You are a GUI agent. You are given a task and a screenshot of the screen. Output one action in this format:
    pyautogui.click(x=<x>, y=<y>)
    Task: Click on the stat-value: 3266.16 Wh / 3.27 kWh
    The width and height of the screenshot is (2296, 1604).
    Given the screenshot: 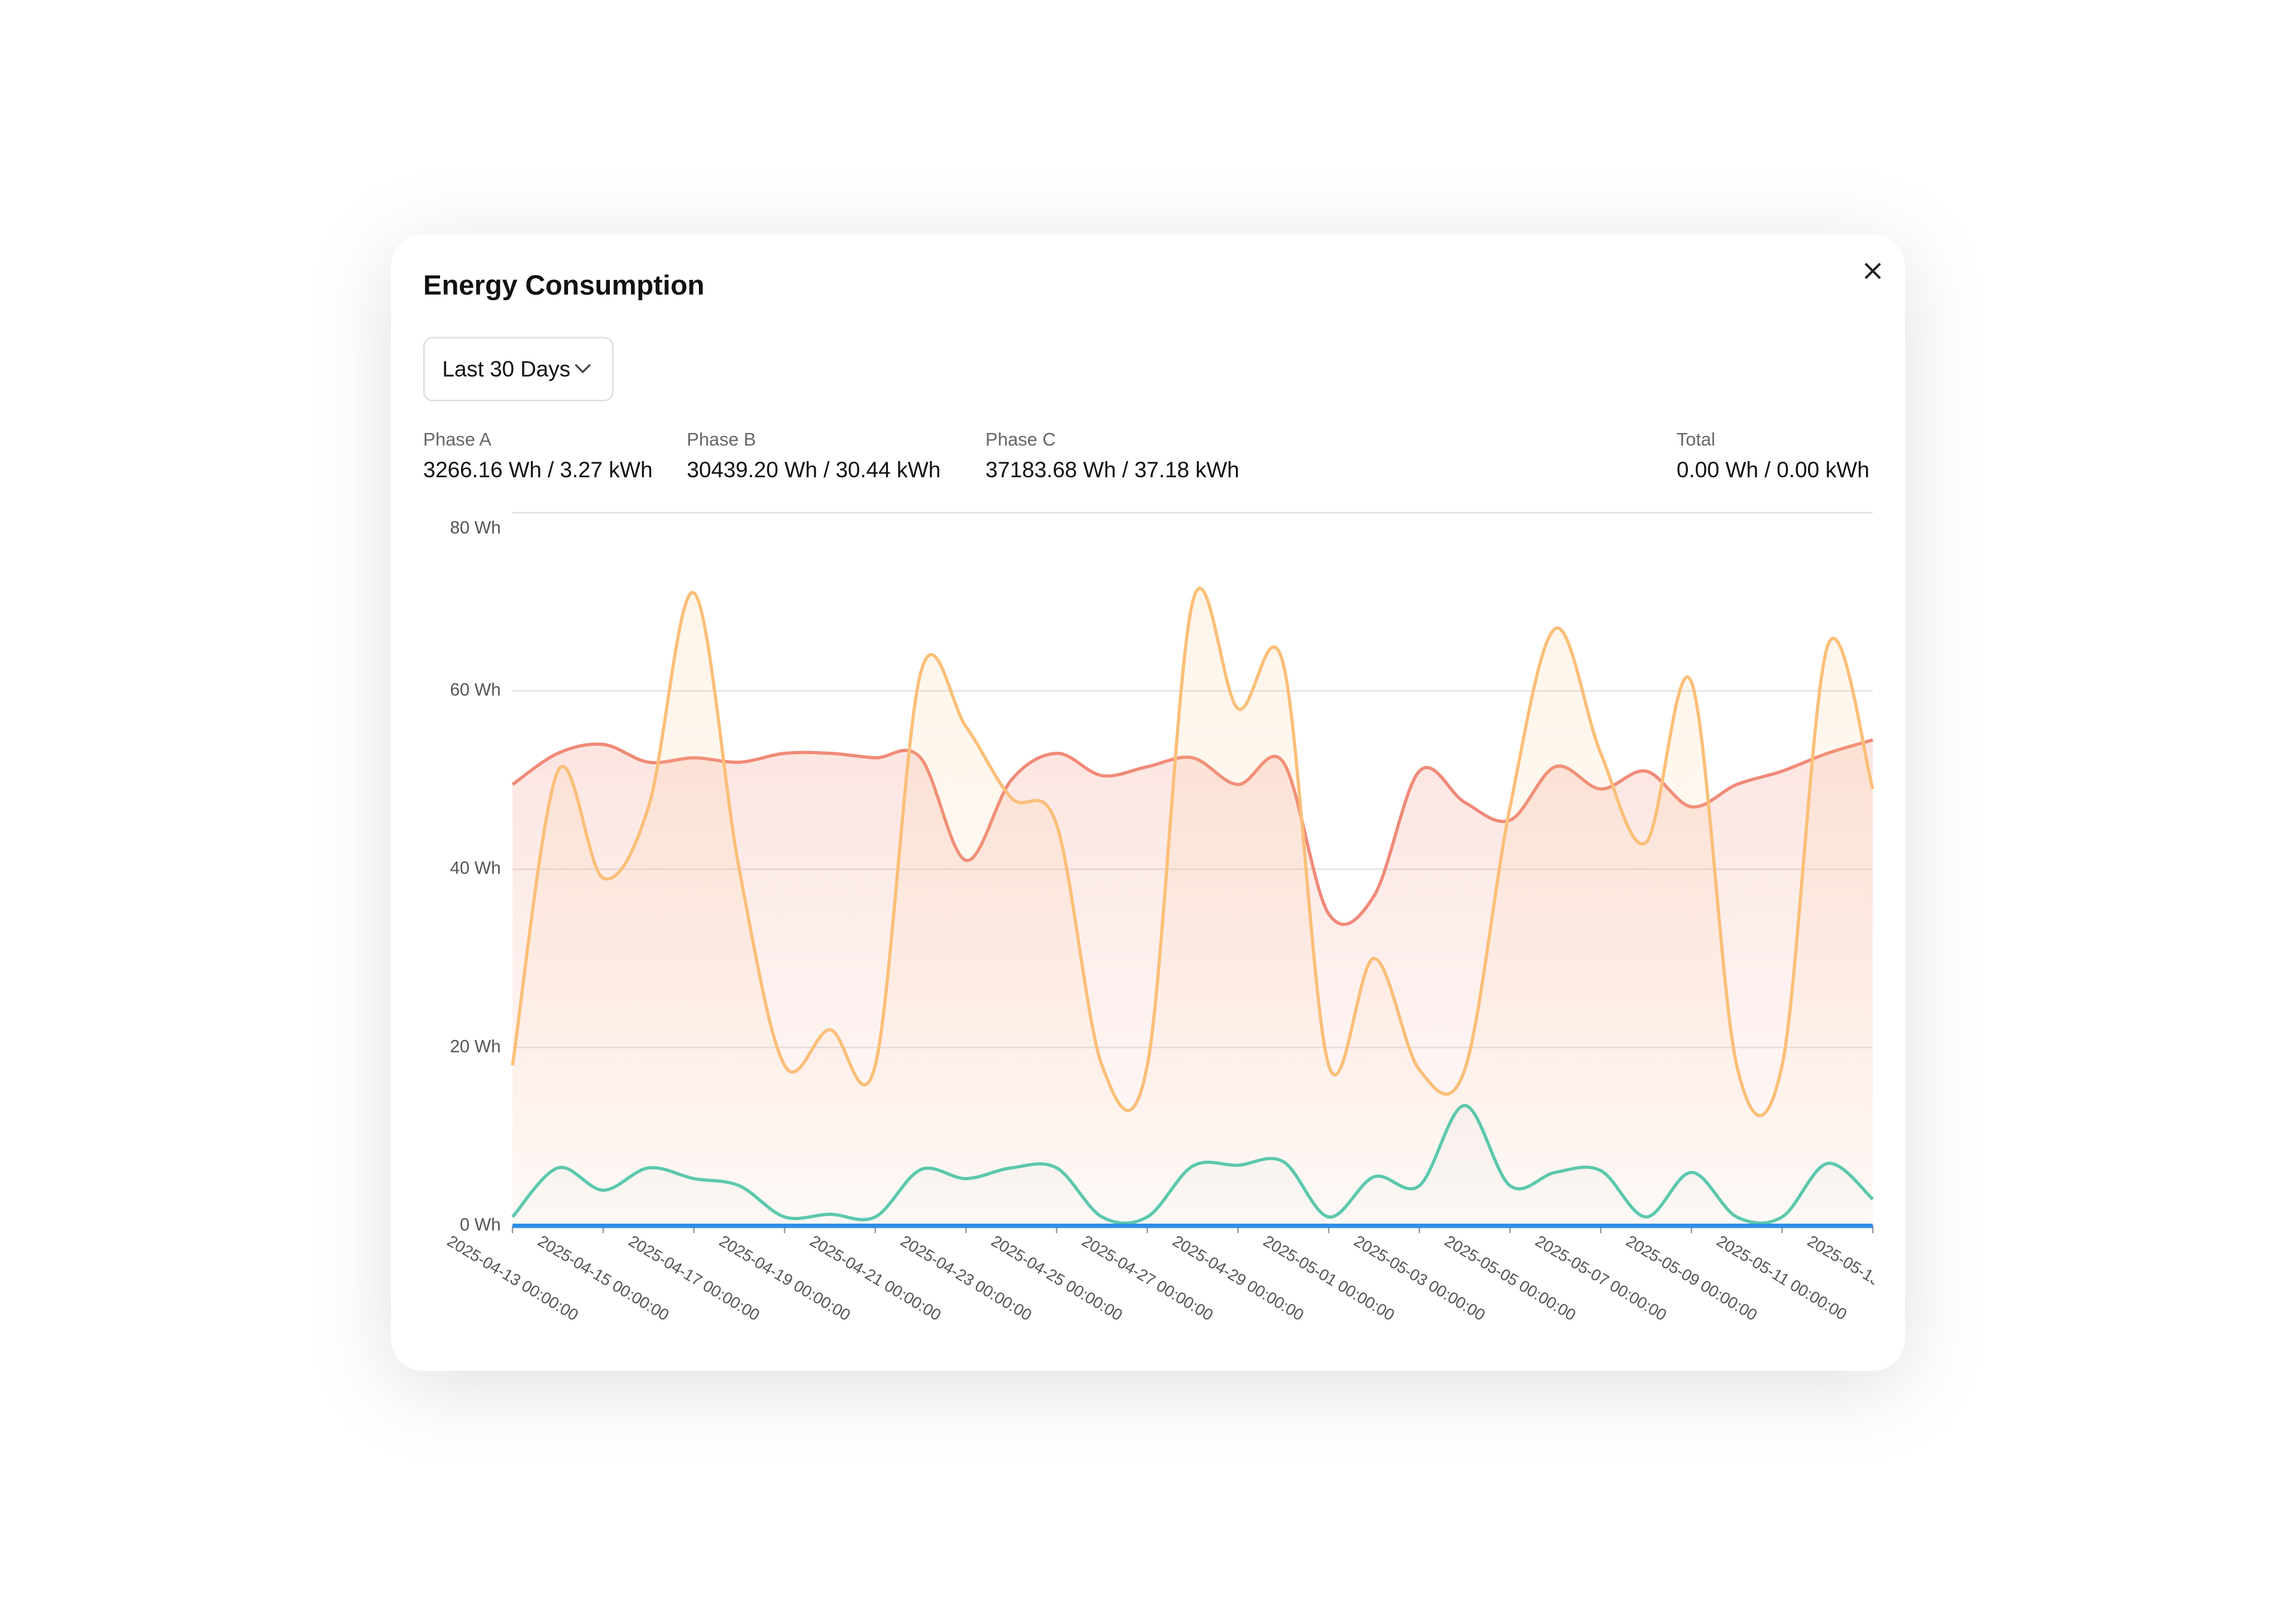 What is the action you would take?
    pyautogui.click(x=538, y=470)
    